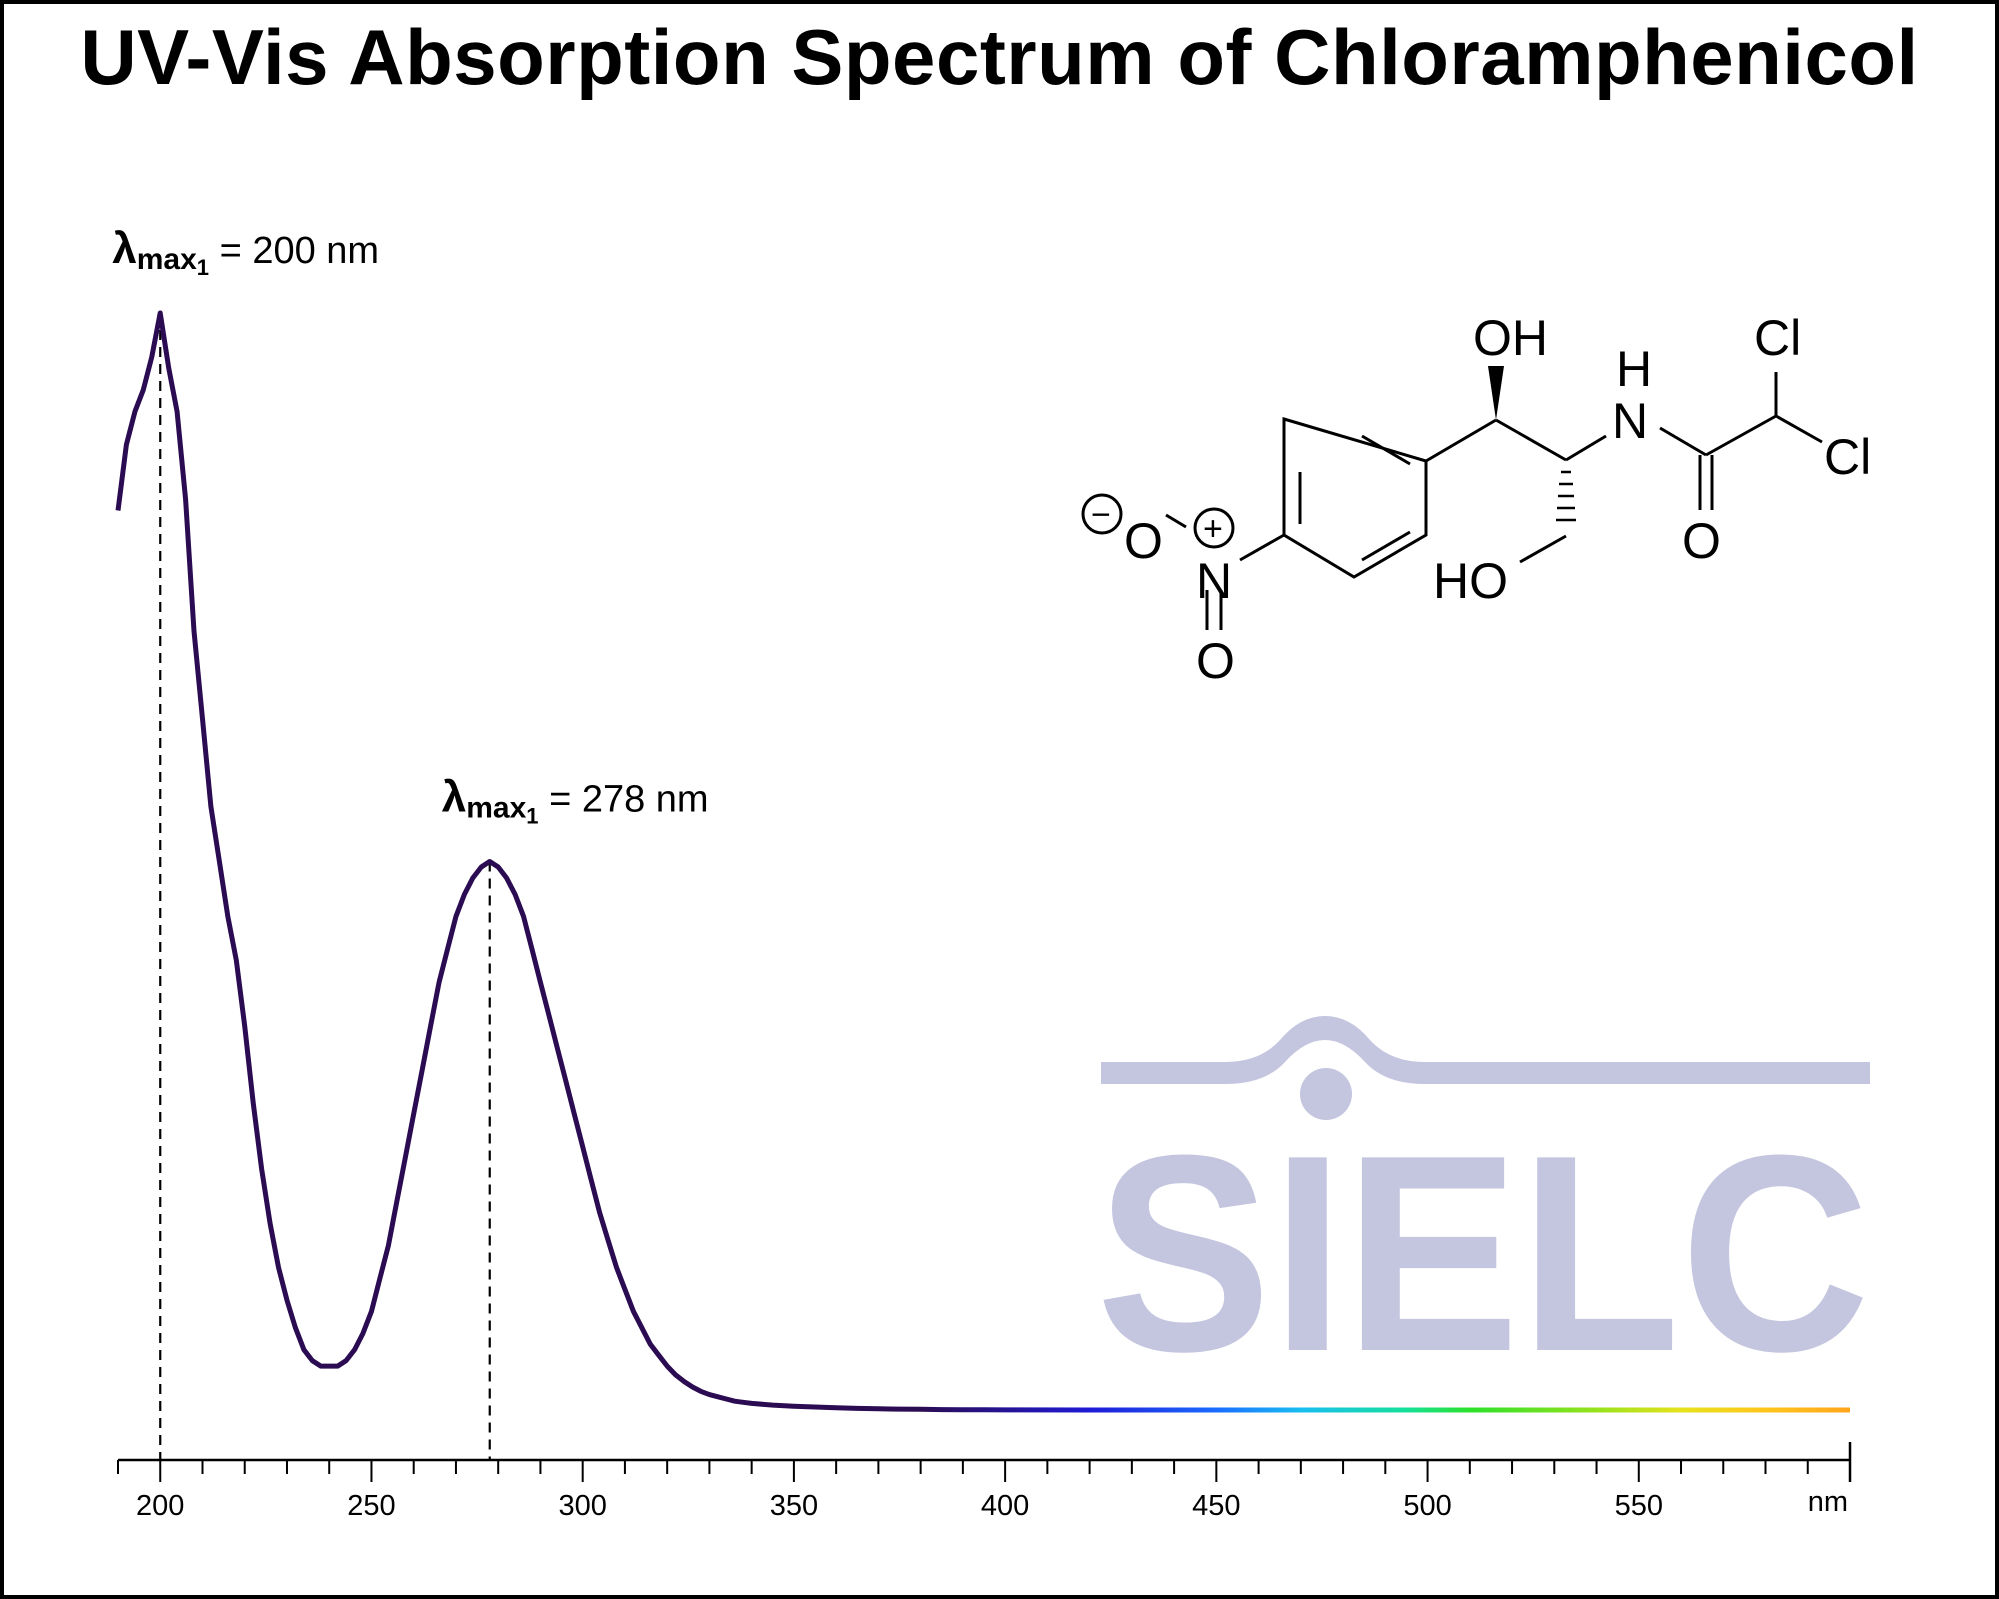  I want to click on x-tick-label: 500, so click(1427, 1506).